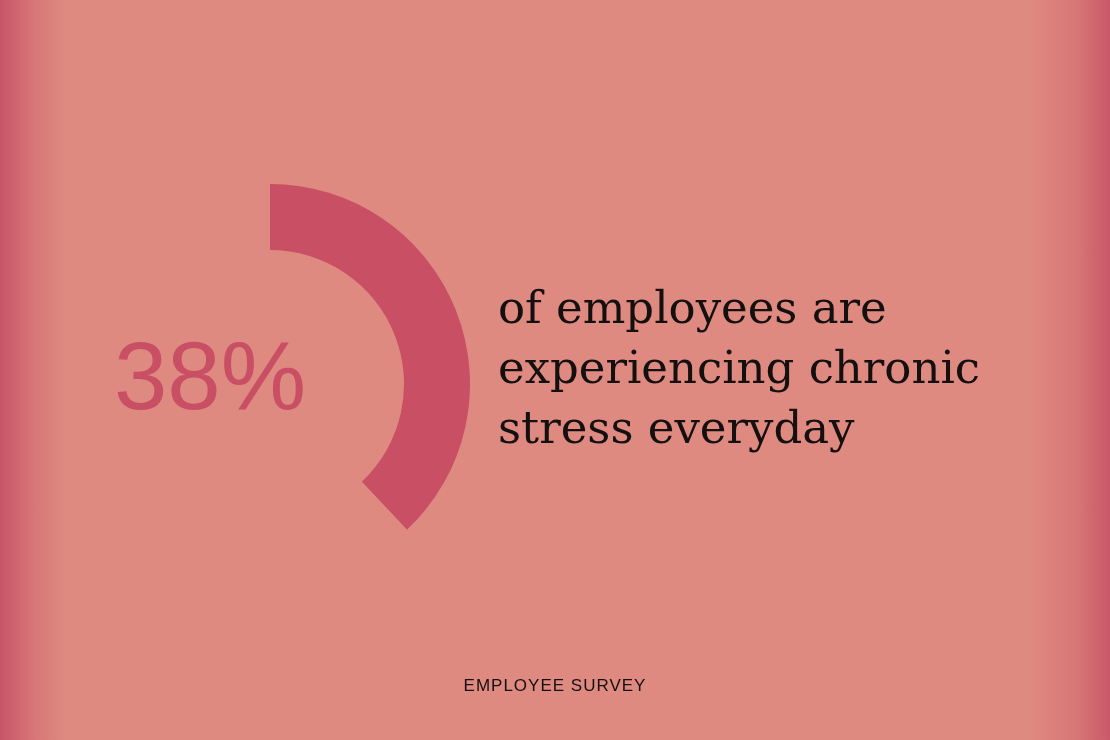 The height and width of the screenshot is (740, 1110). Describe the element at coordinates (210, 375) in the screenshot. I see `text: 38%` at that location.